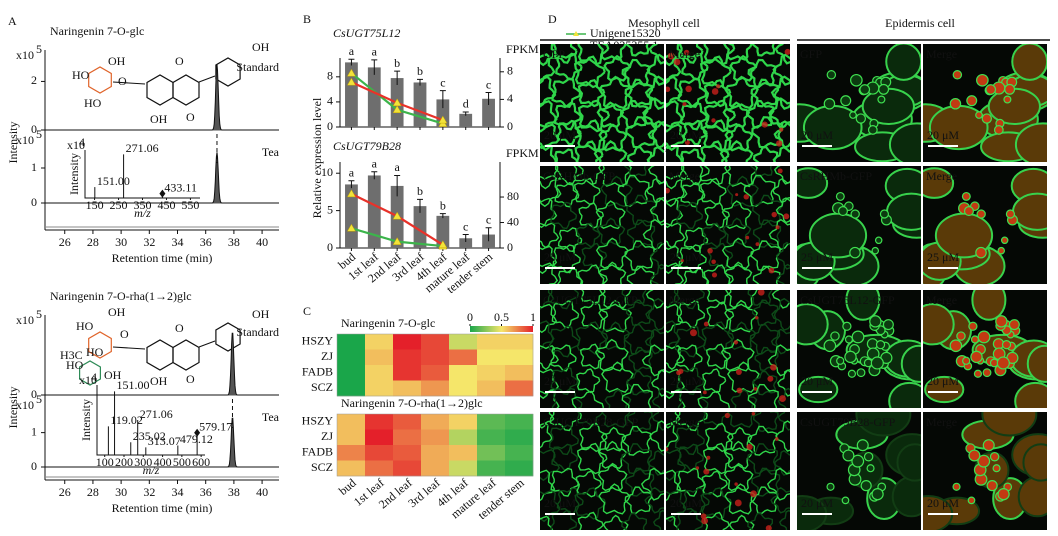 The height and width of the screenshot is (536, 1058). I want to click on ms-peak-label: 119.02, so click(126, 420).